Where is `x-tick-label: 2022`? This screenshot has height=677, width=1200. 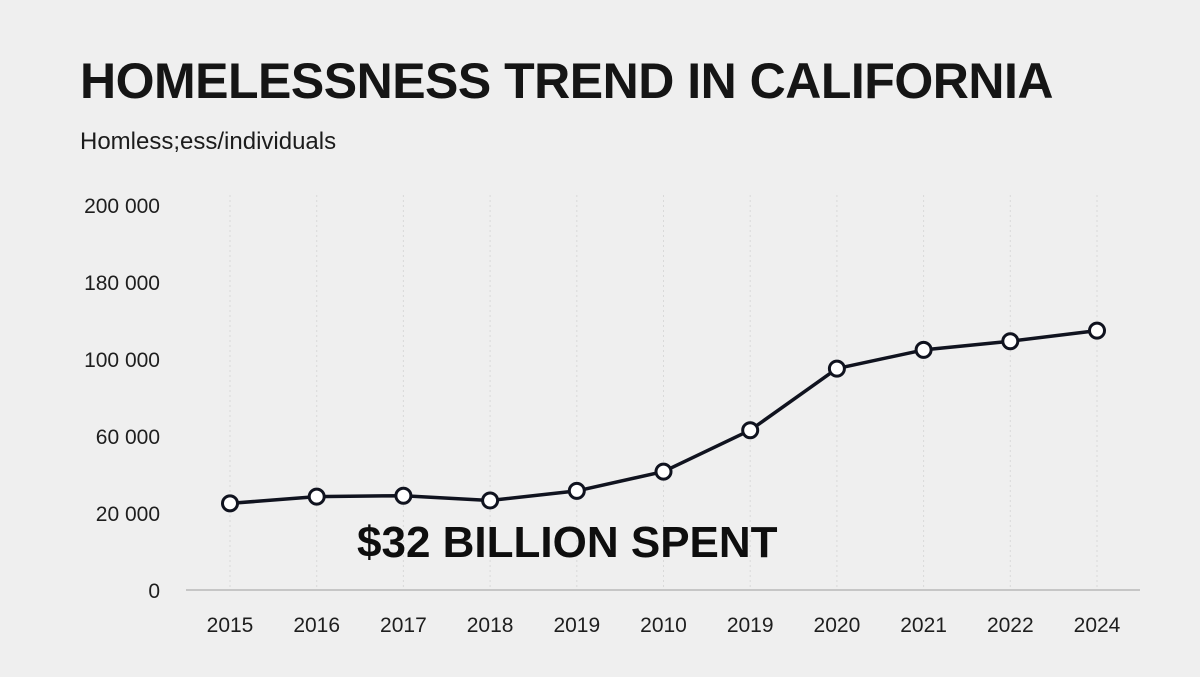 x-tick-label: 2022 is located at coordinates (1010, 625).